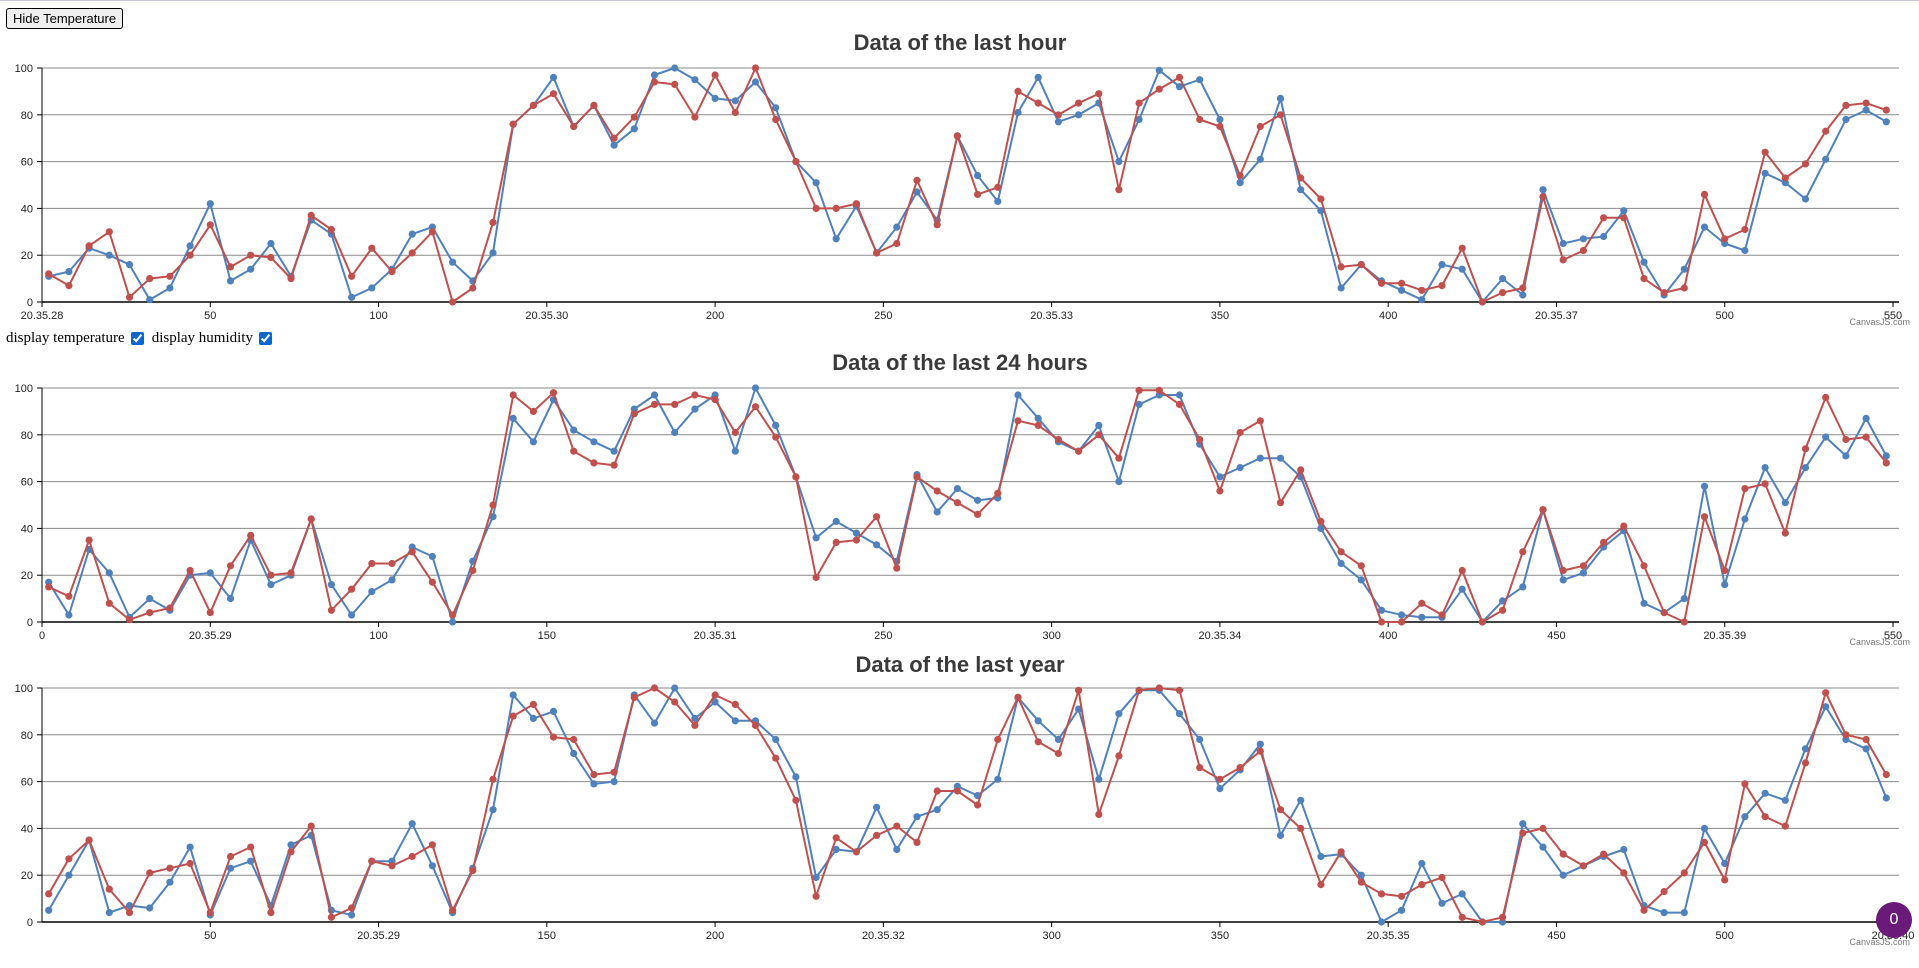 Image resolution: width=1919 pixels, height=968 pixels. Describe the element at coordinates (27, 783) in the screenshot. I see `y-tick-label: 60` at that location.